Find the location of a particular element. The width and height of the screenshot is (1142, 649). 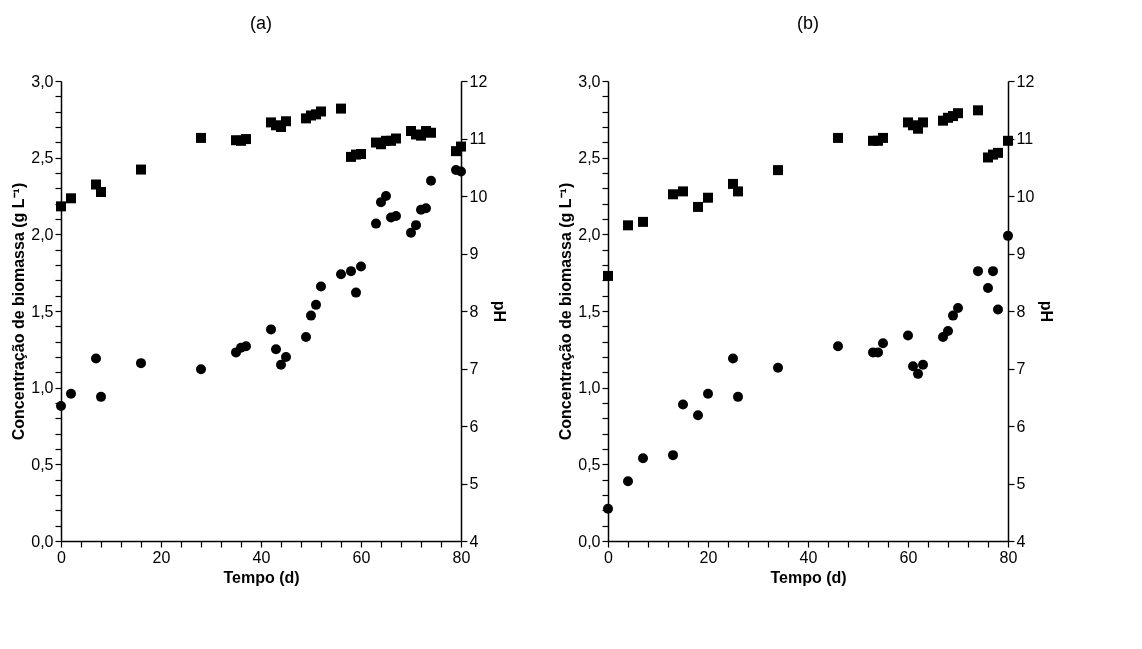

y-tick-label: 2,5 is located at coordinates (42, 158).